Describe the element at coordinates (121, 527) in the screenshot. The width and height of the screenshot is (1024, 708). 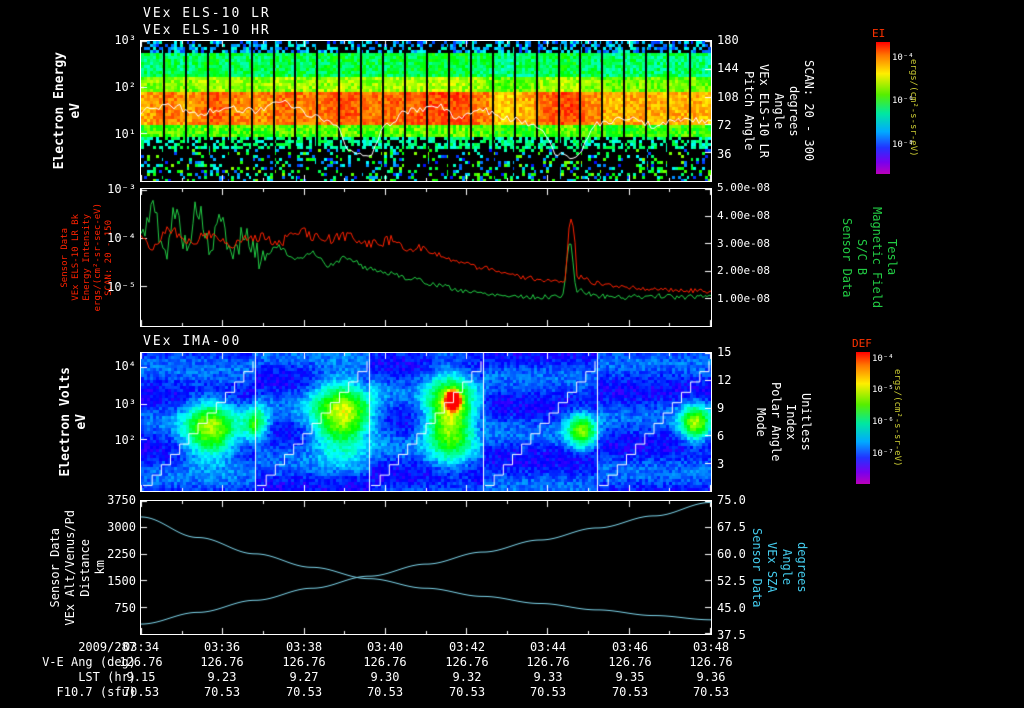
I see `panel4-ytick: 3000` at that location.